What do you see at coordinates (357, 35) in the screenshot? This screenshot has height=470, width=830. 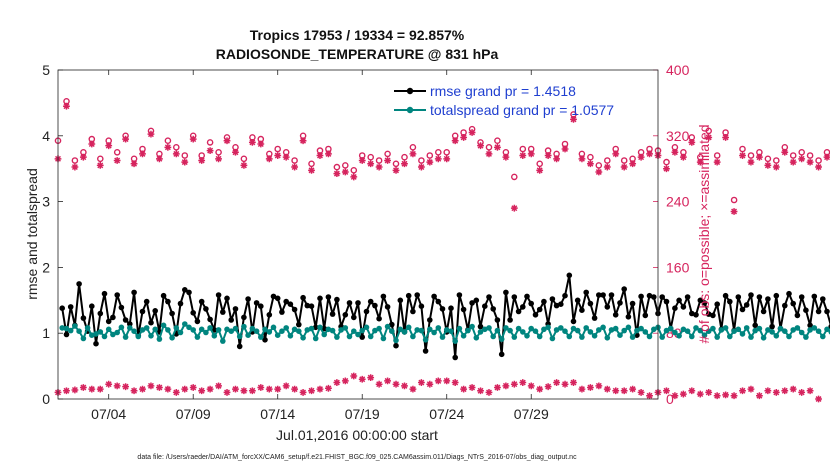 I see `chart-title-line1: Tropics 17953 / 19334 = 92.857%` at bounding box center [357, 35].